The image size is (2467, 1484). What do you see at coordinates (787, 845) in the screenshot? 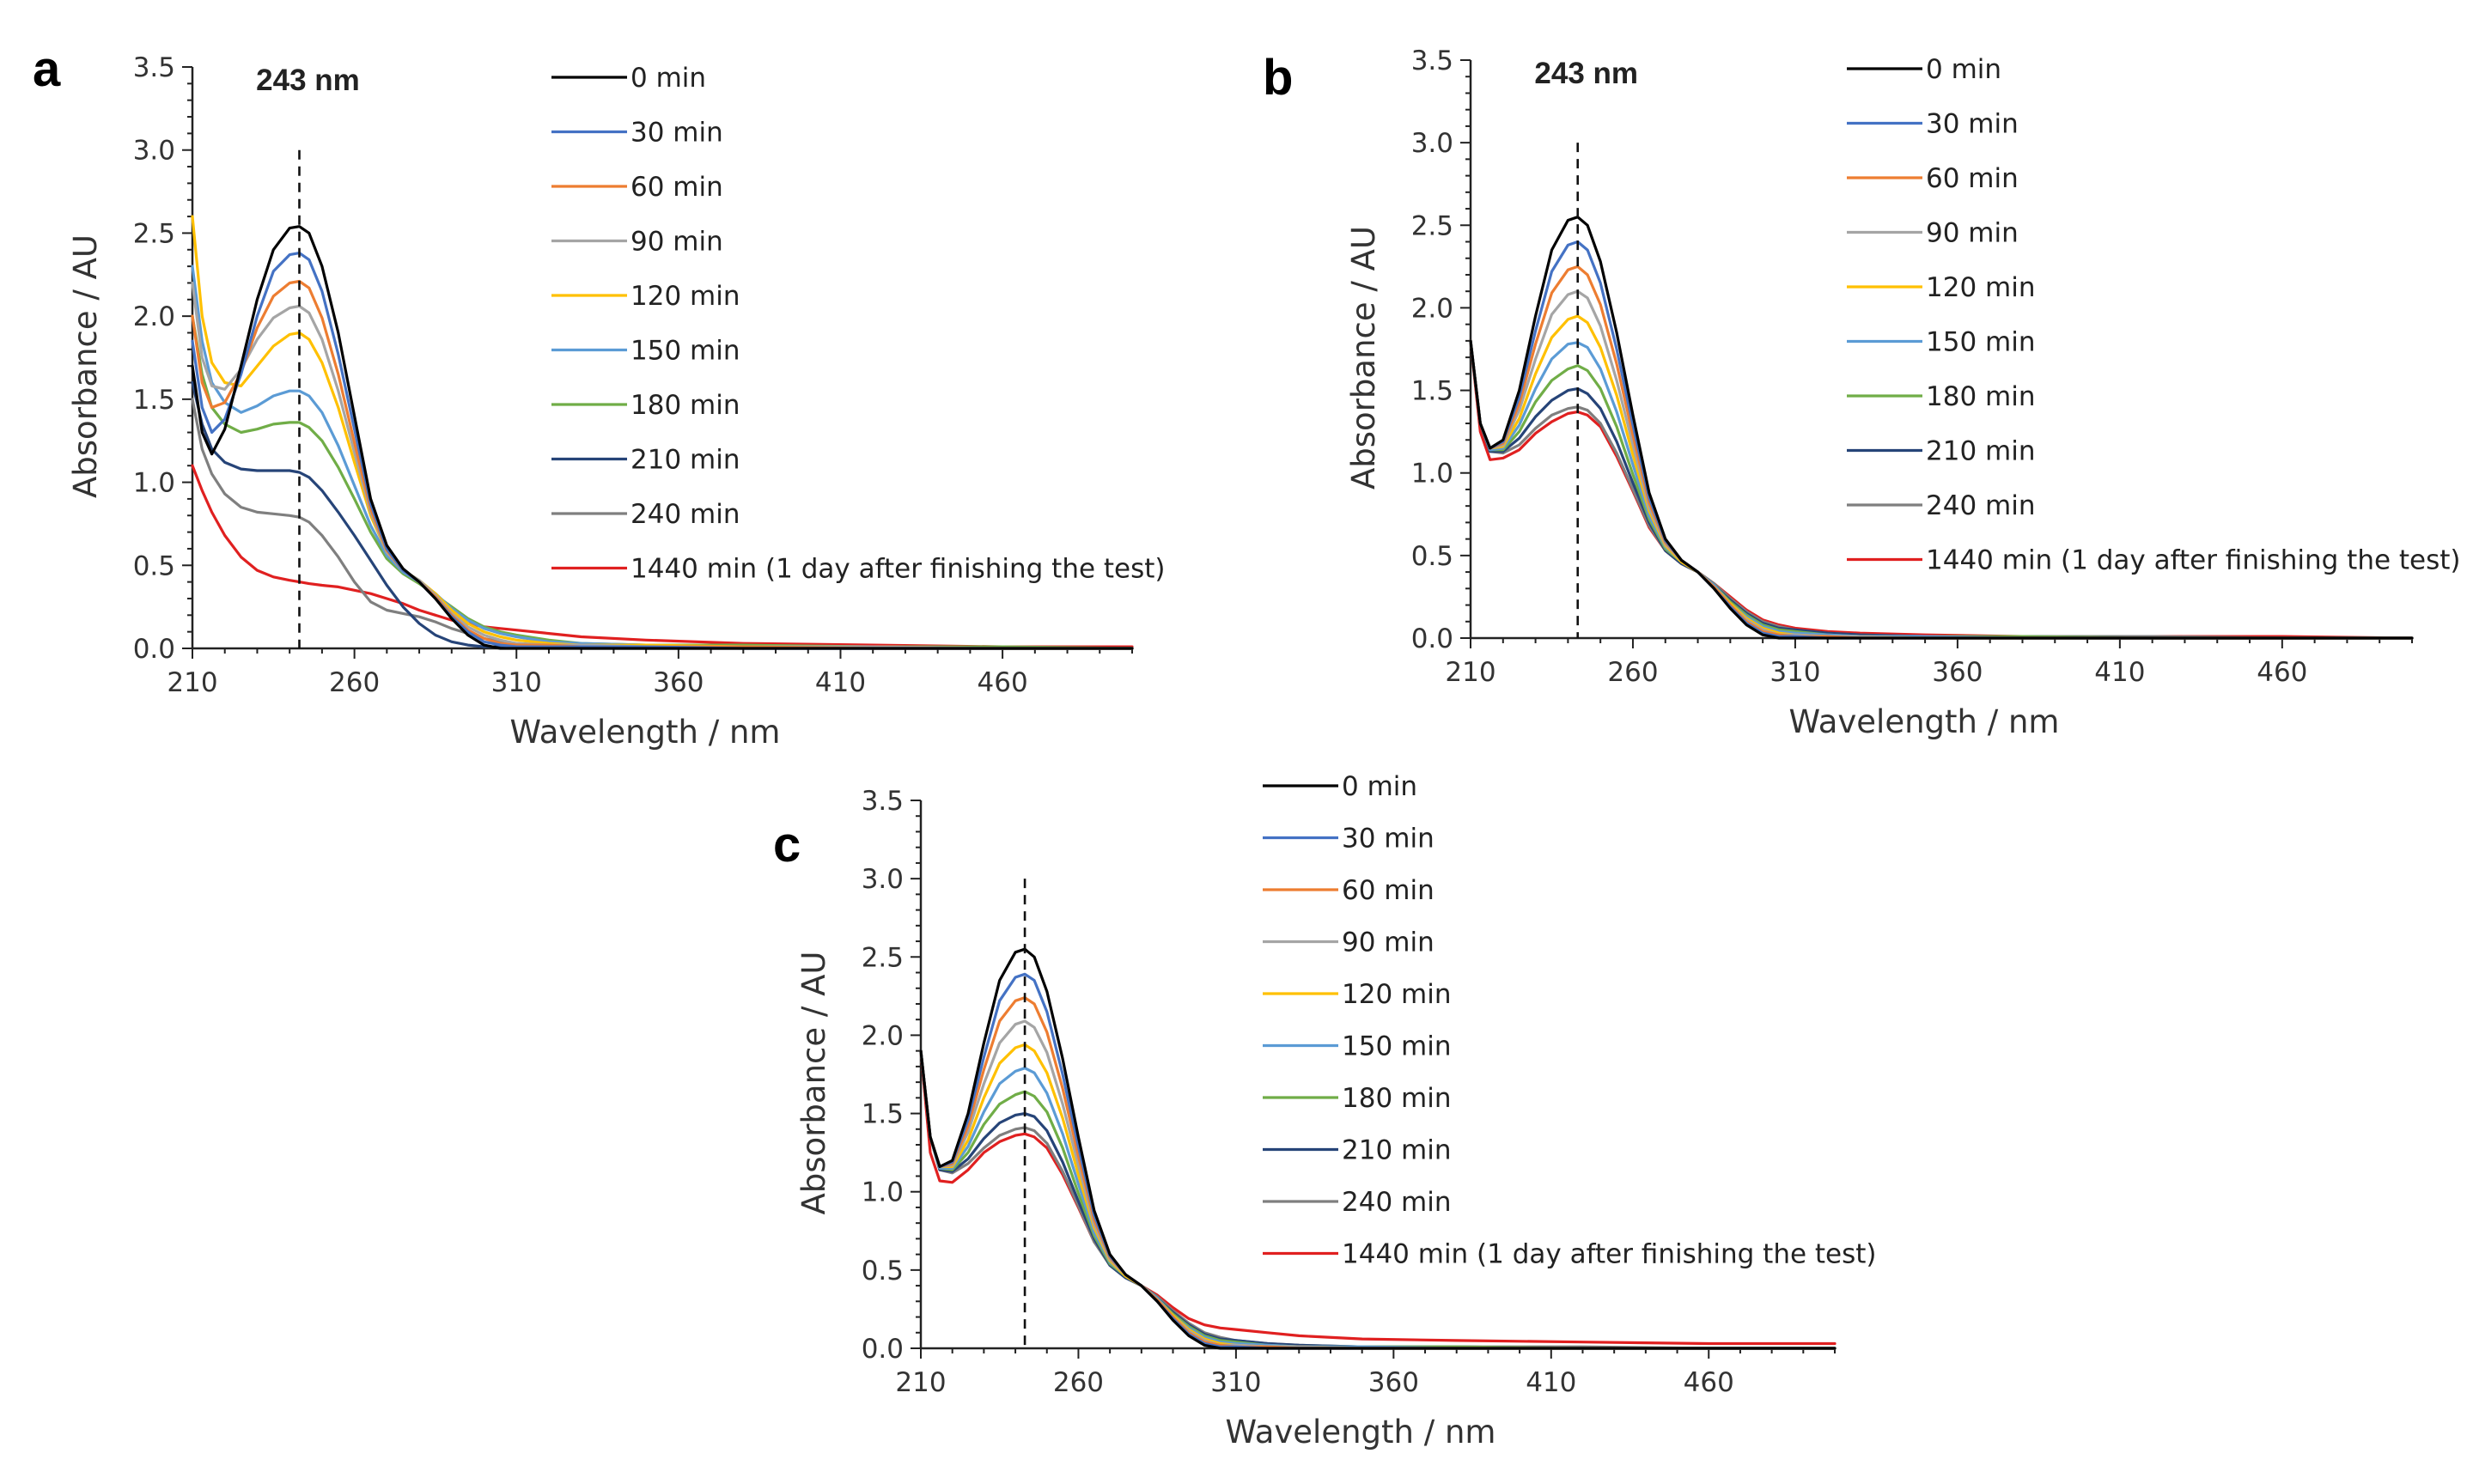
I see `panel-letter: c` at bounding box center [787, 845].